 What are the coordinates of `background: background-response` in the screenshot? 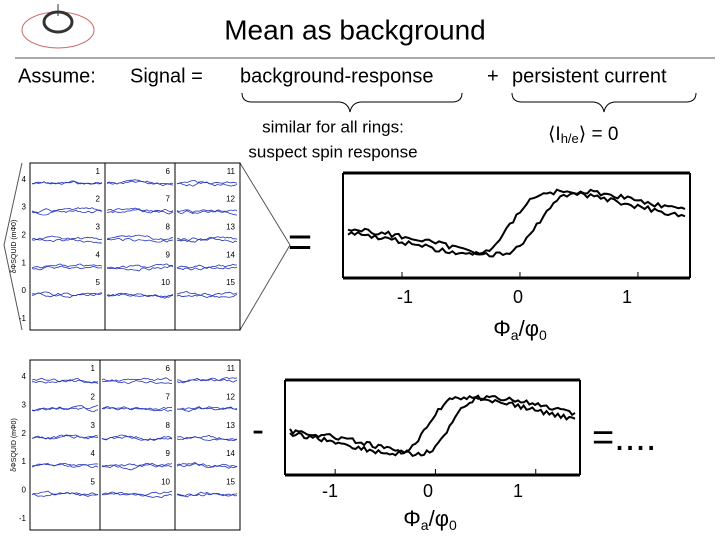 It's located at (336, 76).